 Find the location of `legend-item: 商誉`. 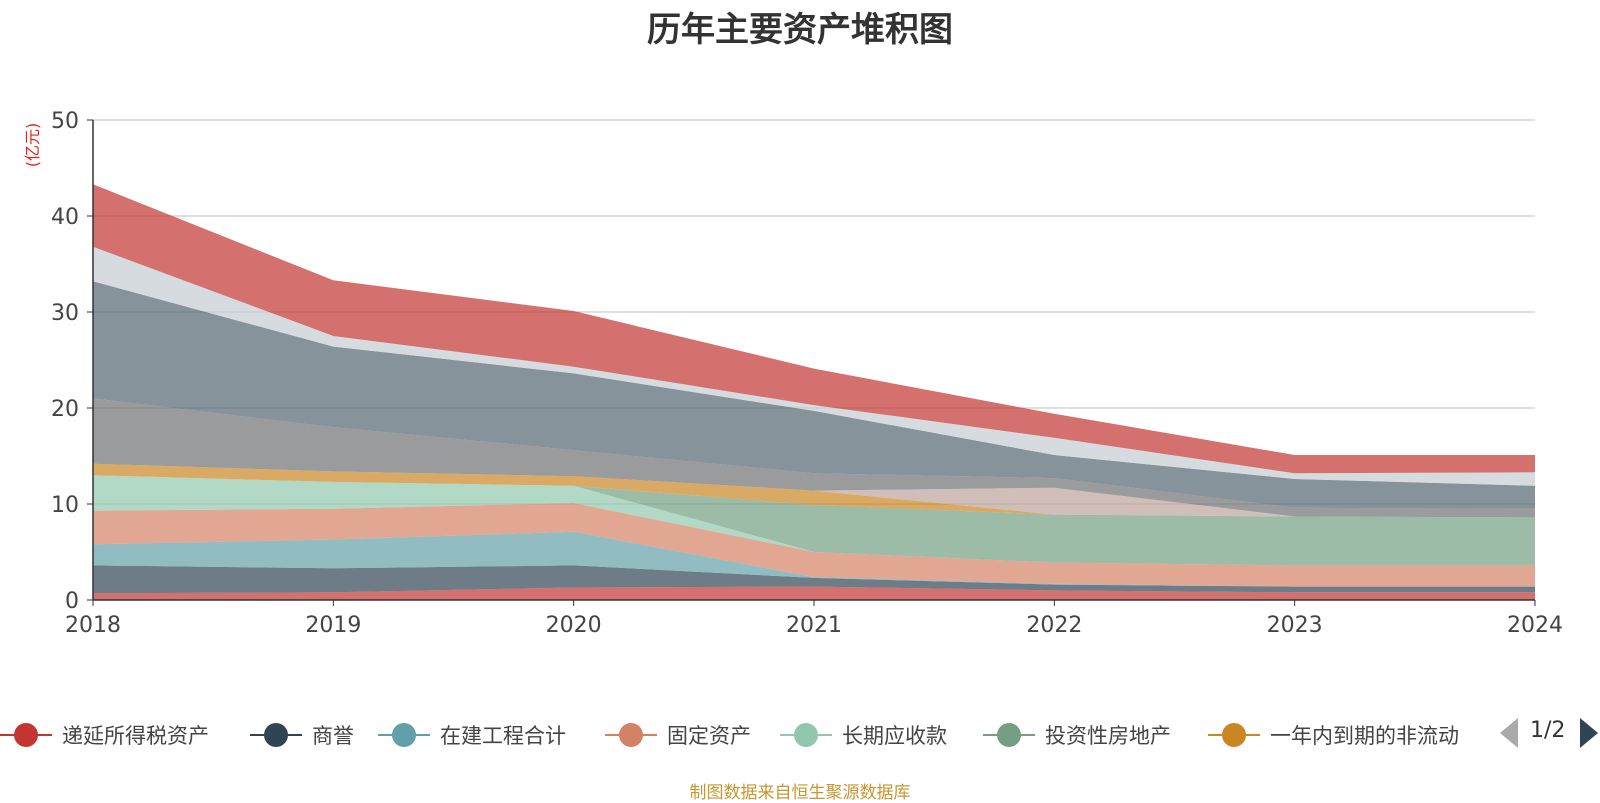

legend-item: 商誉 is located at coordinates (302, 735).